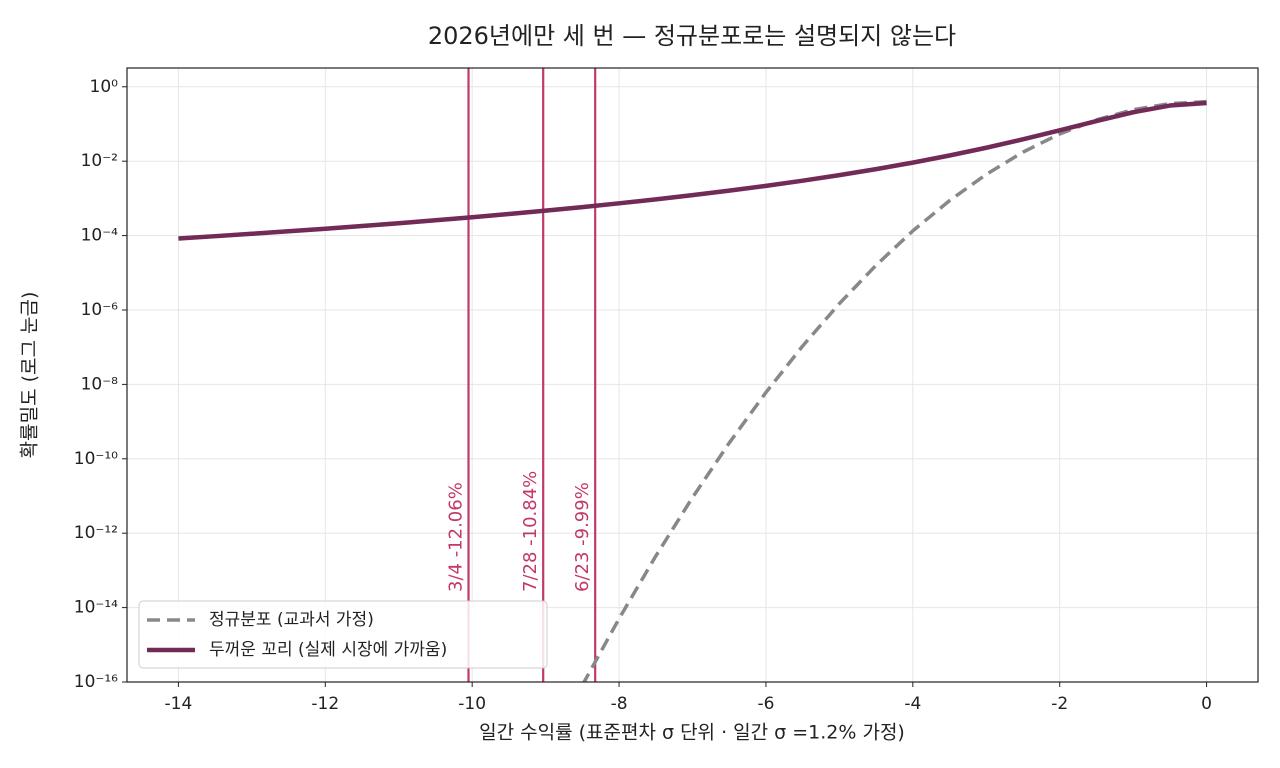 This screenshot has height=768, width=1280. What do you see at coordinates (100, 310) in the screenshot?
I see `y-tick-label: 10⁻⁶` at bounding box center [100, 310].